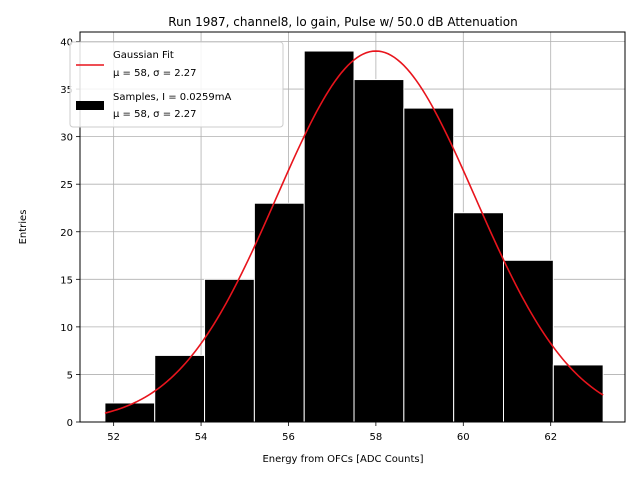 This screenshot has width=640, height=485. I want to click on x-tick-label: 54, so click(201, 437).